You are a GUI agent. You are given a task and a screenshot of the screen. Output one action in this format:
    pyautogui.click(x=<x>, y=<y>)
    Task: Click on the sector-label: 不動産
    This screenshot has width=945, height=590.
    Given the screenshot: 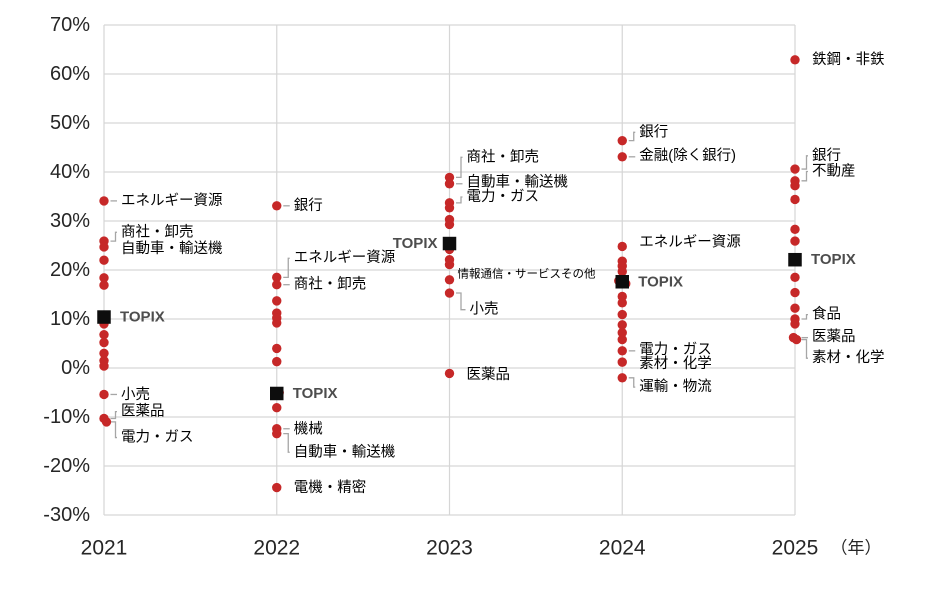 What is the action you would take?
    pyautogui.click(x=834, y=171)
    